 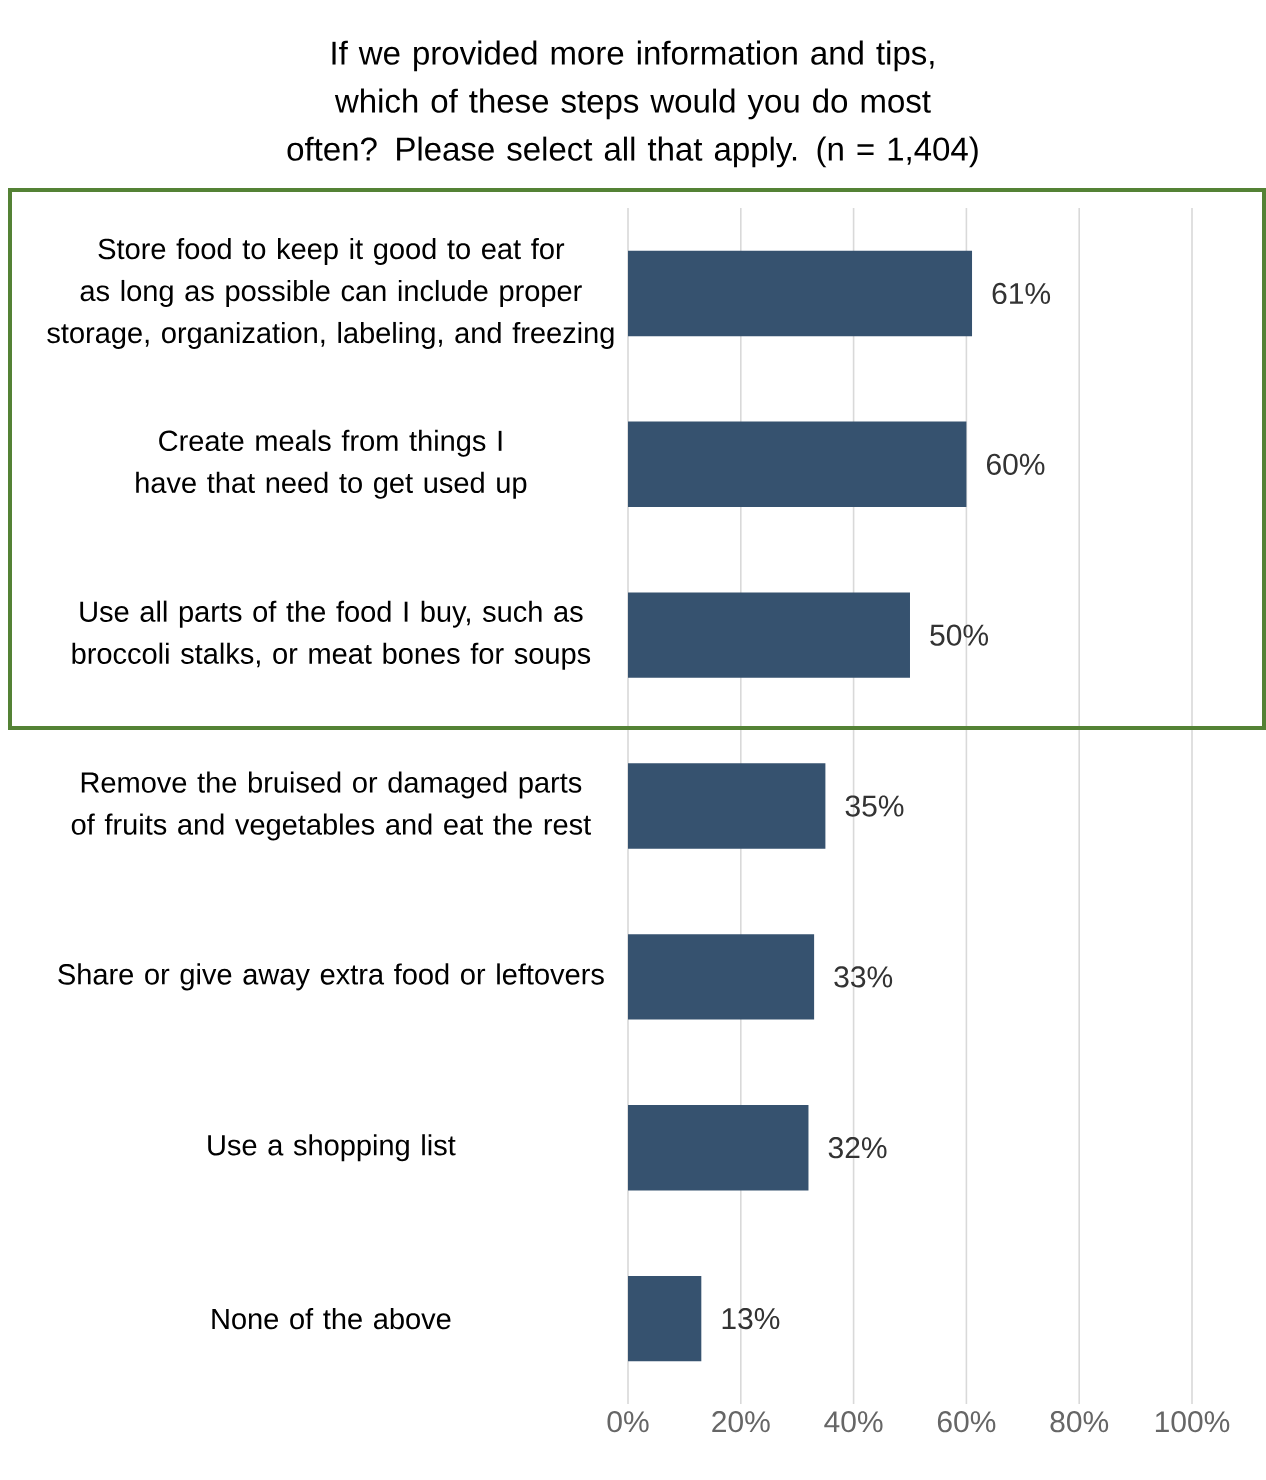 What do you see at coordinates (853, 1422) in the screenshot?
I see `x-tick-label: 40%` at bounding box center [853, 1422].